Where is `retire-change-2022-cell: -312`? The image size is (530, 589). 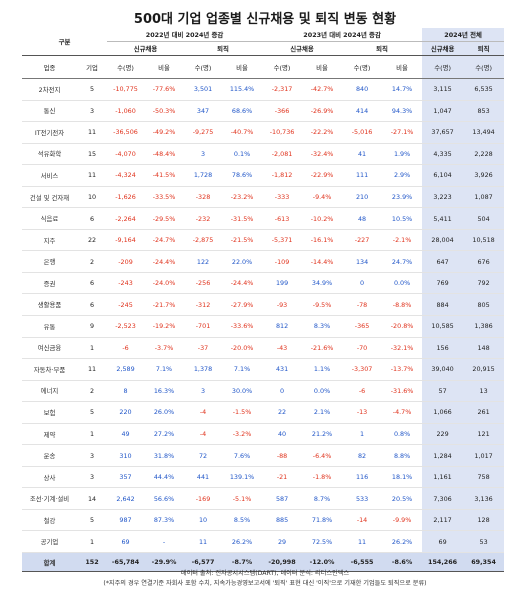 retire-change-2022-cell: -312 is located at coordinates (203, 305).